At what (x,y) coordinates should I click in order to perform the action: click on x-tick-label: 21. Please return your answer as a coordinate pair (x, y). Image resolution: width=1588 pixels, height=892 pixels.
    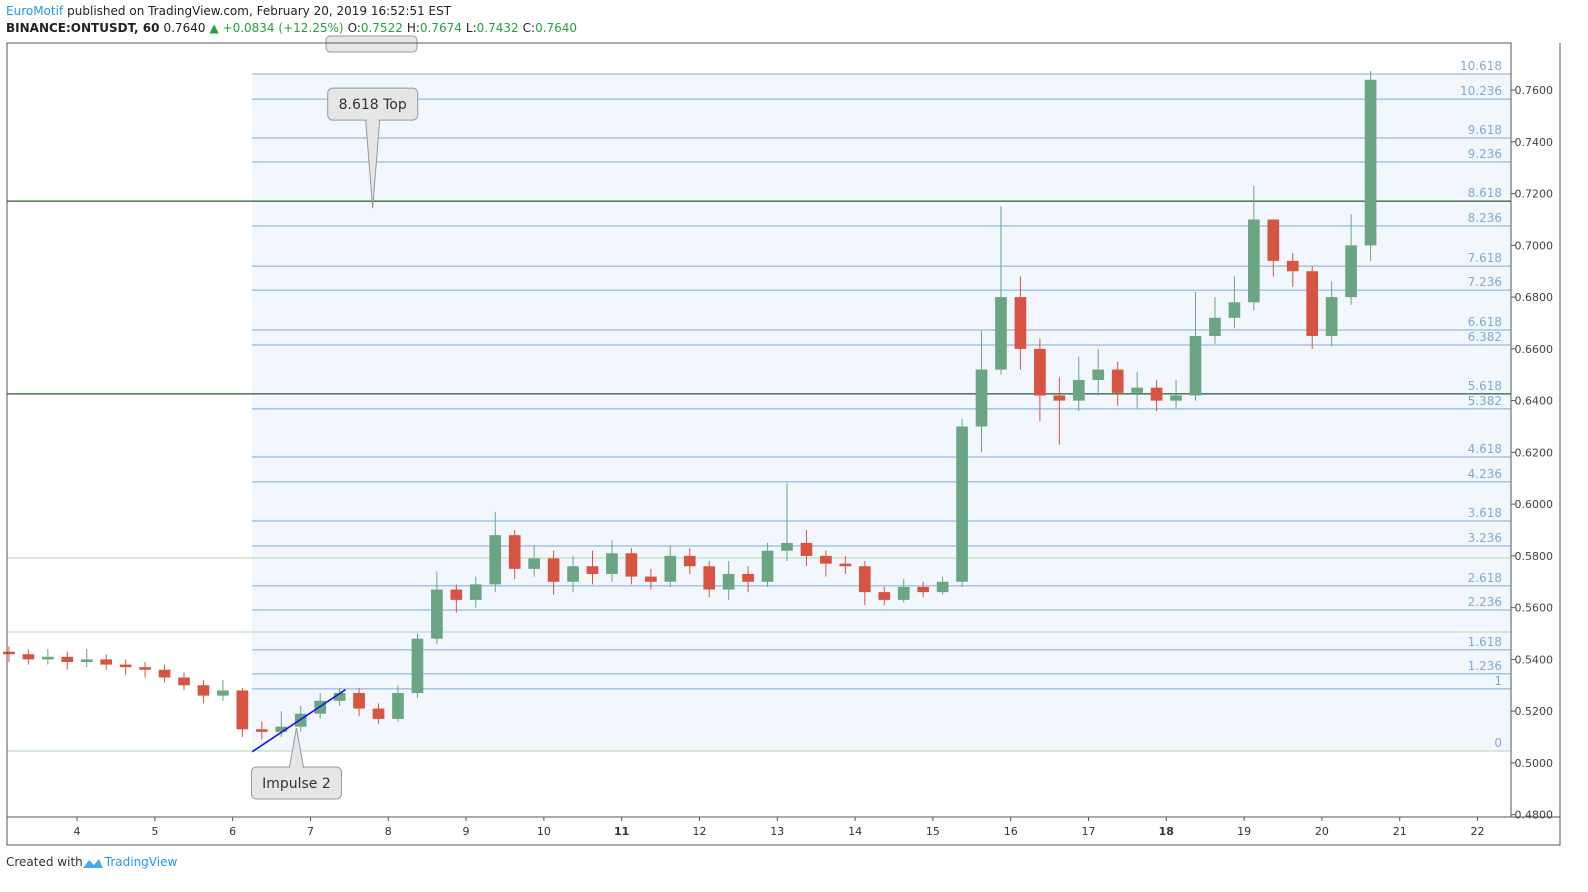
    Looking at the image, I should click on (1400, 831).